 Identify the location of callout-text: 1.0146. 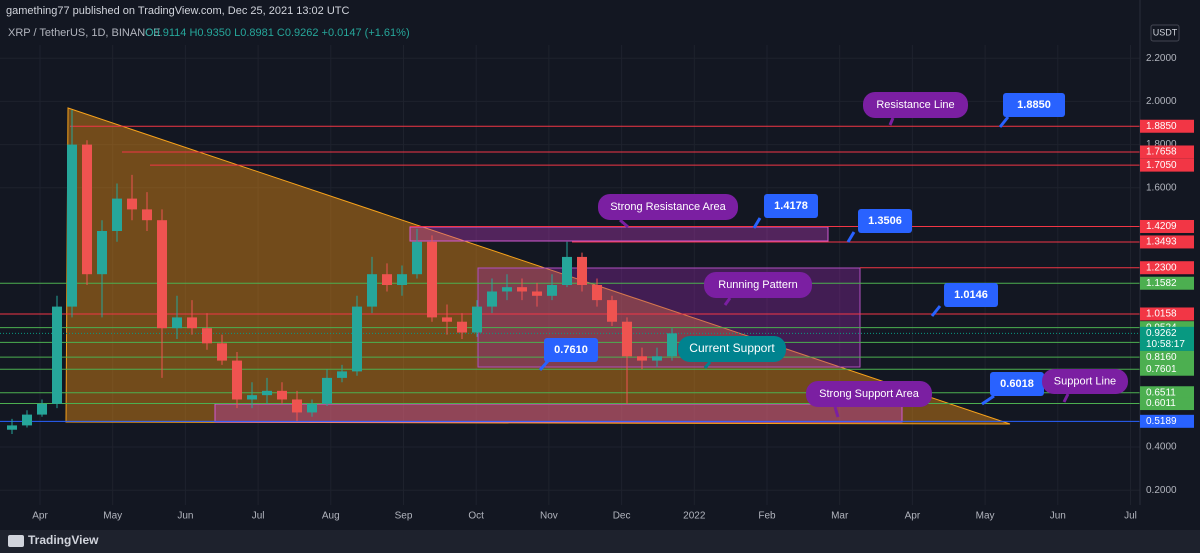
(971, 295).